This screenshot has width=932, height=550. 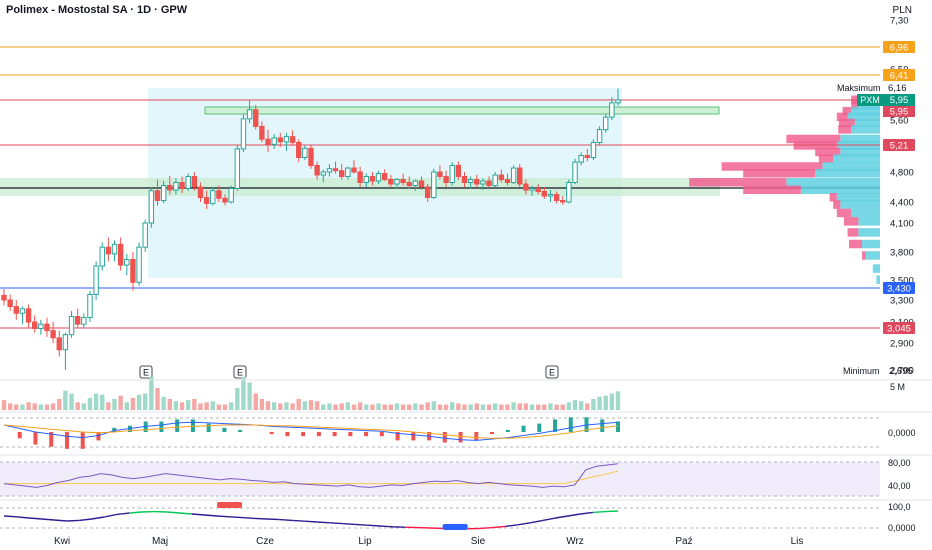 I want to click on earnings-mark: E, so click(x=552, y=373).